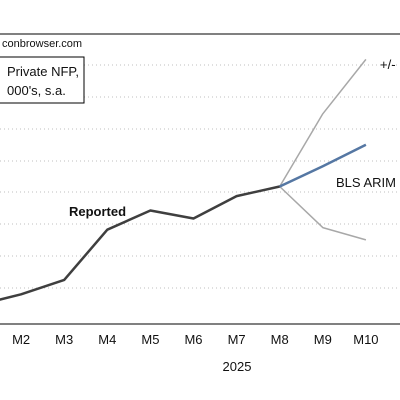  What do you see at coordinates (323, 122) in the screenshot?
I see `series-line-band-upper` at bounding box center [323, 122].